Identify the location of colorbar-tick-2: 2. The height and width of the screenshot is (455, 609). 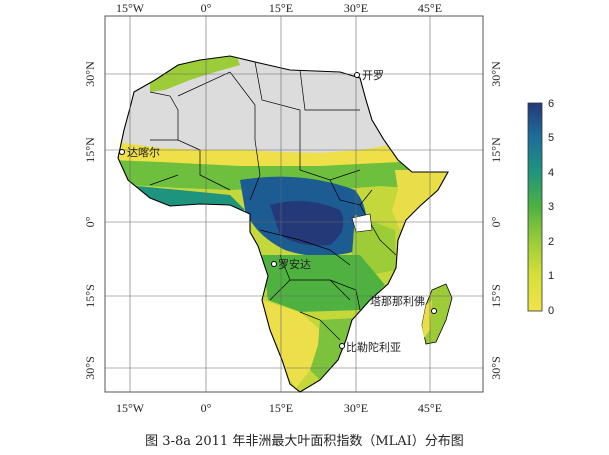
(551, 242).